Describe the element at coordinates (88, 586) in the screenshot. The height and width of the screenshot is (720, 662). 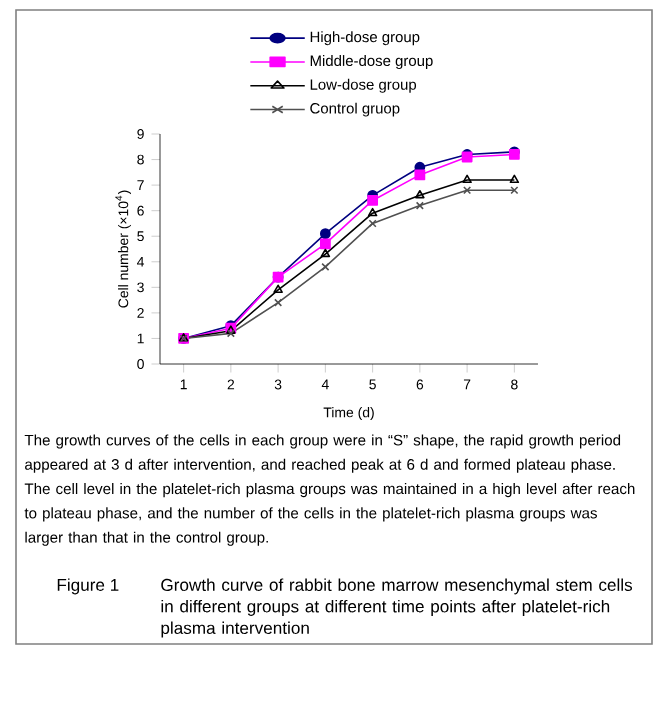
I see `caption: Figure 1` at that location.